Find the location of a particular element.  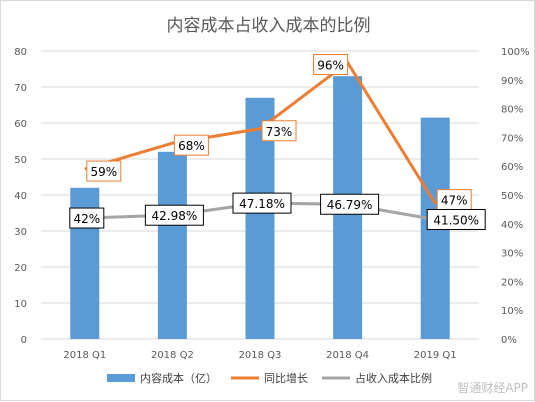

data-label: 42.98% is located at coordinates (175, 216).